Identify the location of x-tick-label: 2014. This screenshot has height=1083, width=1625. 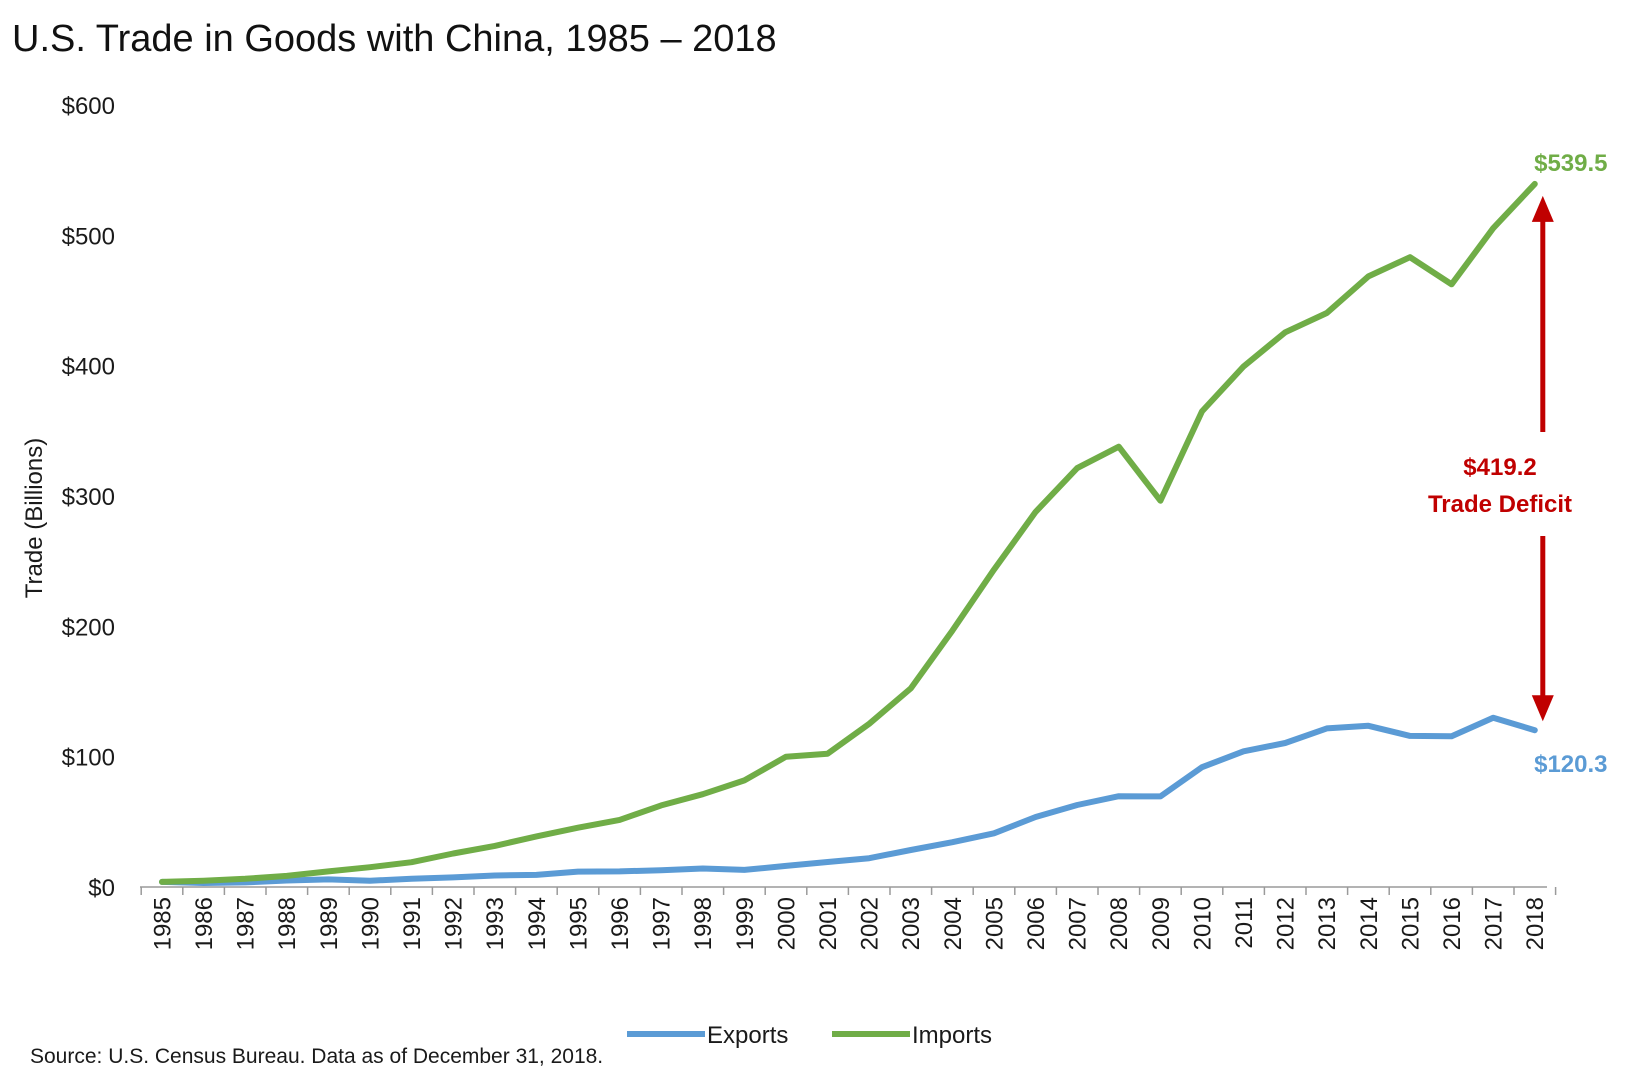
(1369, 923).